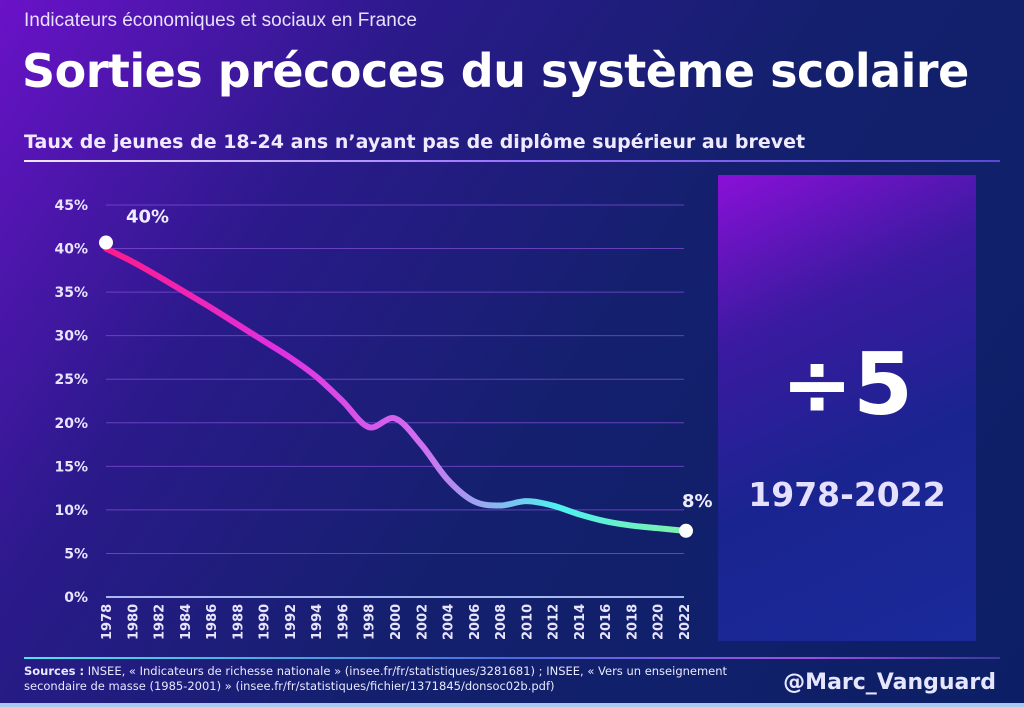 This screenshot has width=1024, height=707. Describe the element at coordinates (71, 511) in the screenshot. I see `y-tick-label: 10%` at that location.